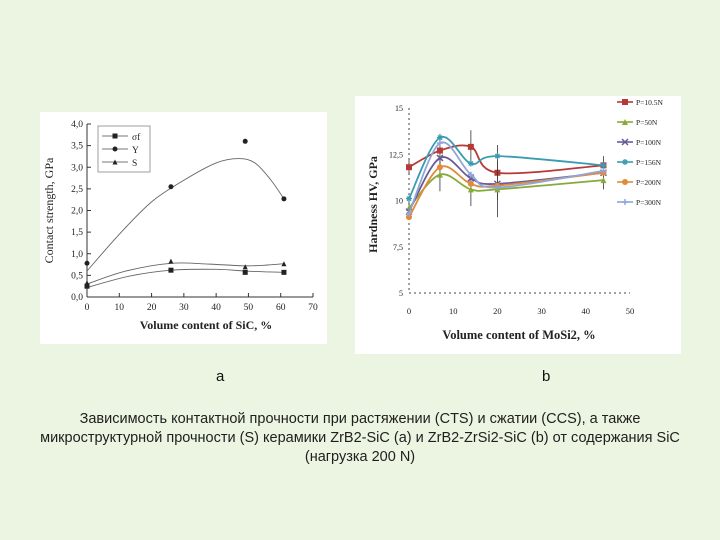 This screenshot has height=540, width=720. Describe the element at coordinates (77, 147) in the screenshot. I see `y-tick-label: 3,5` at that location.